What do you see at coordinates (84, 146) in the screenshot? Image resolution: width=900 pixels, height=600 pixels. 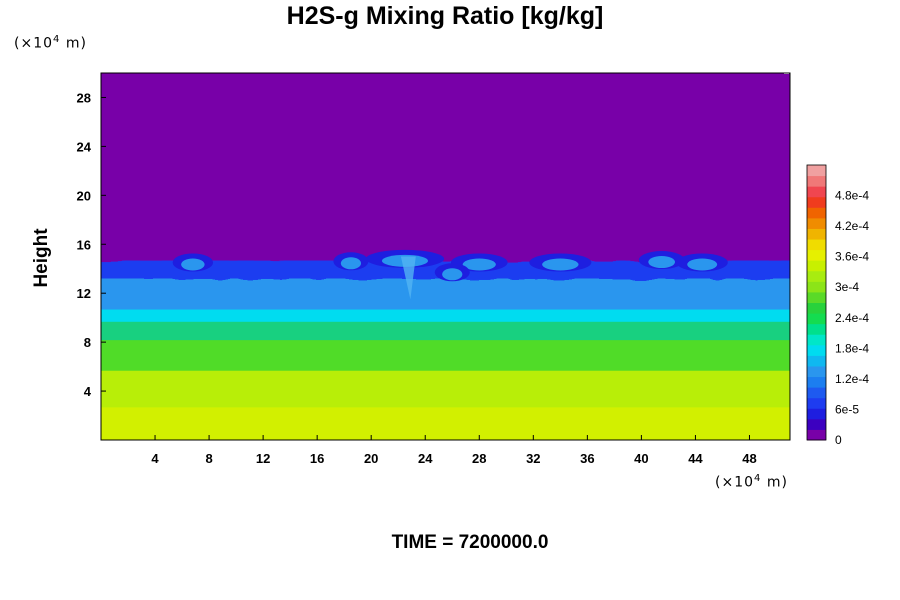 I see `y-tick-label: 24` at bounding box center [84, 146].